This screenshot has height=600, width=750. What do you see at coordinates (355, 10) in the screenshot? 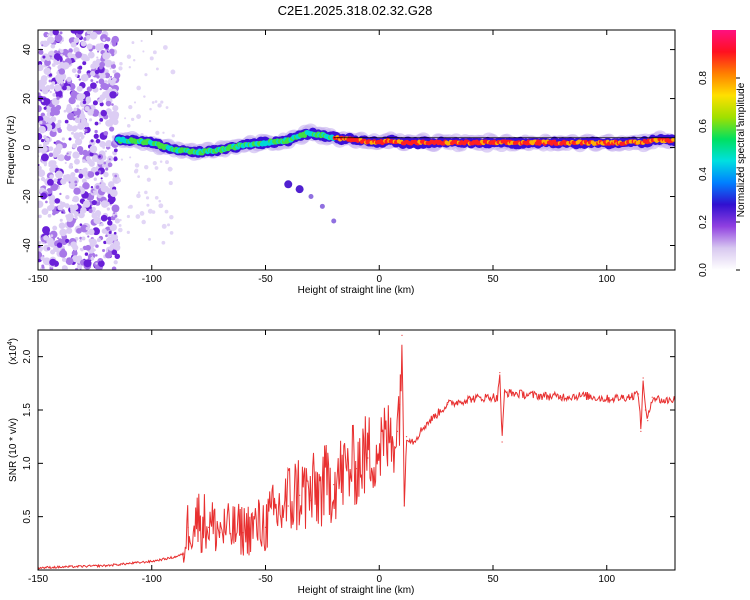
I see `chart-title: C2E1.2025.318.02.32.G28` at bounding box center [355, 10].